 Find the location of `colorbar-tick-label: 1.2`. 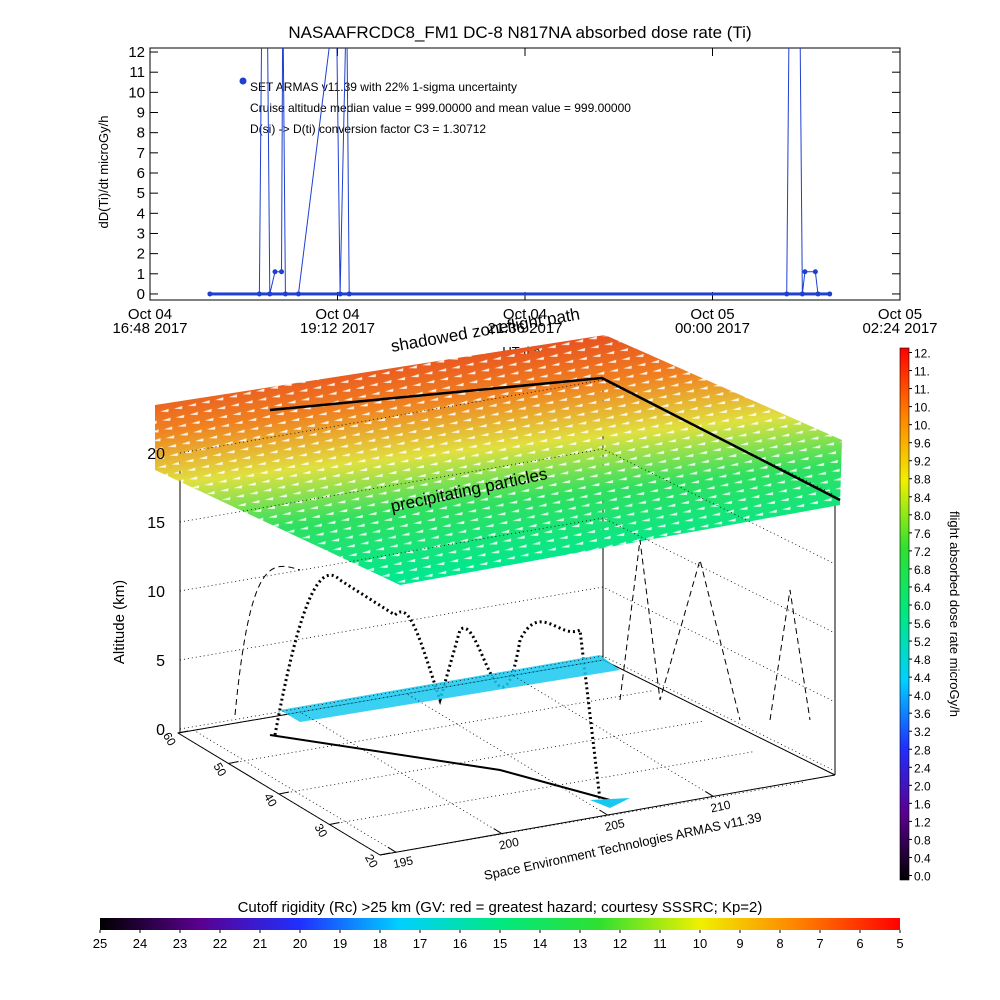

colorbar-tick-label: 1.2 is located at coordinates (922, 822).